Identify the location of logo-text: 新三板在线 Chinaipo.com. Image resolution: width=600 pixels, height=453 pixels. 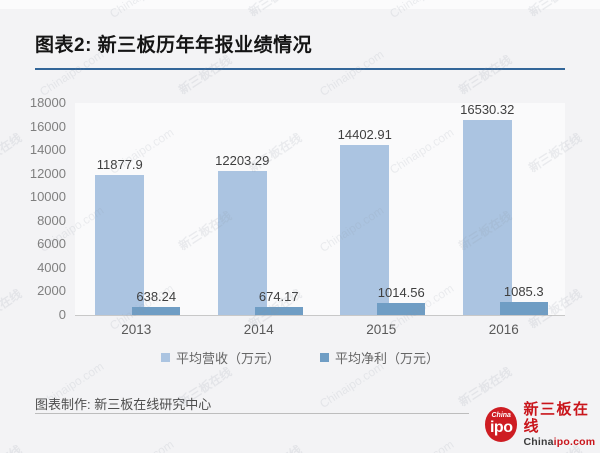
(561, 424).